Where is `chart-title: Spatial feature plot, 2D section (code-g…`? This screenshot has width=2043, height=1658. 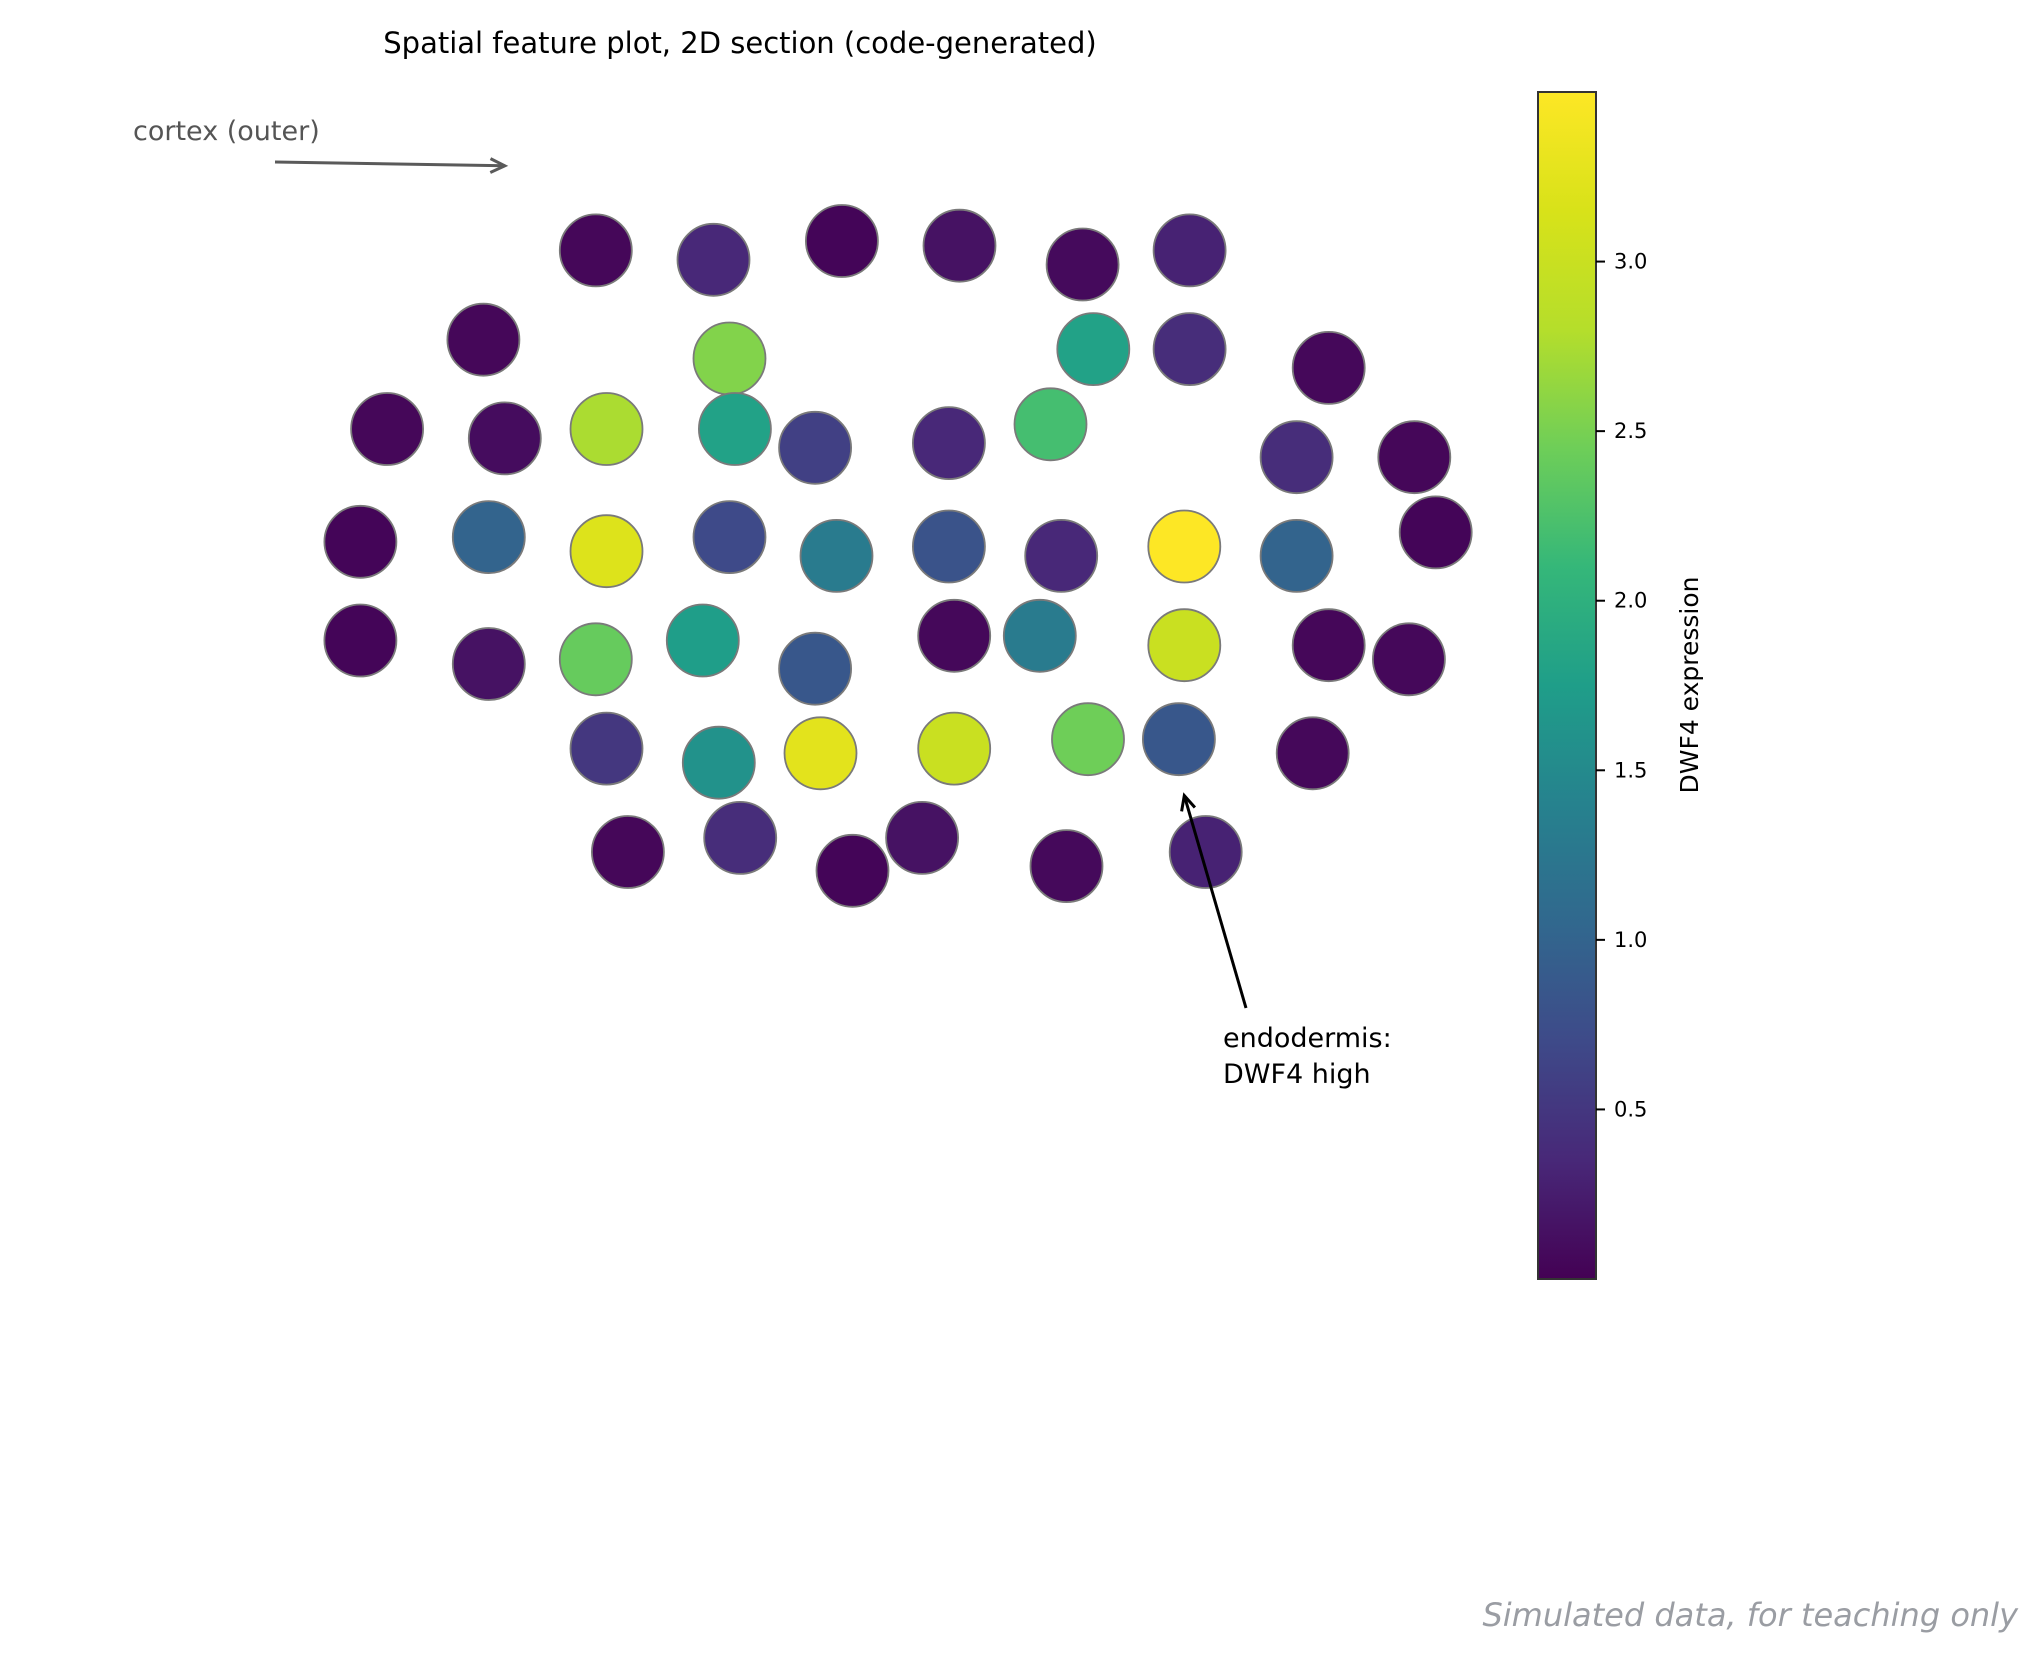
chart-title: Spatial feature plot, 2D section (code-g… is located at coordinates (739, 43).